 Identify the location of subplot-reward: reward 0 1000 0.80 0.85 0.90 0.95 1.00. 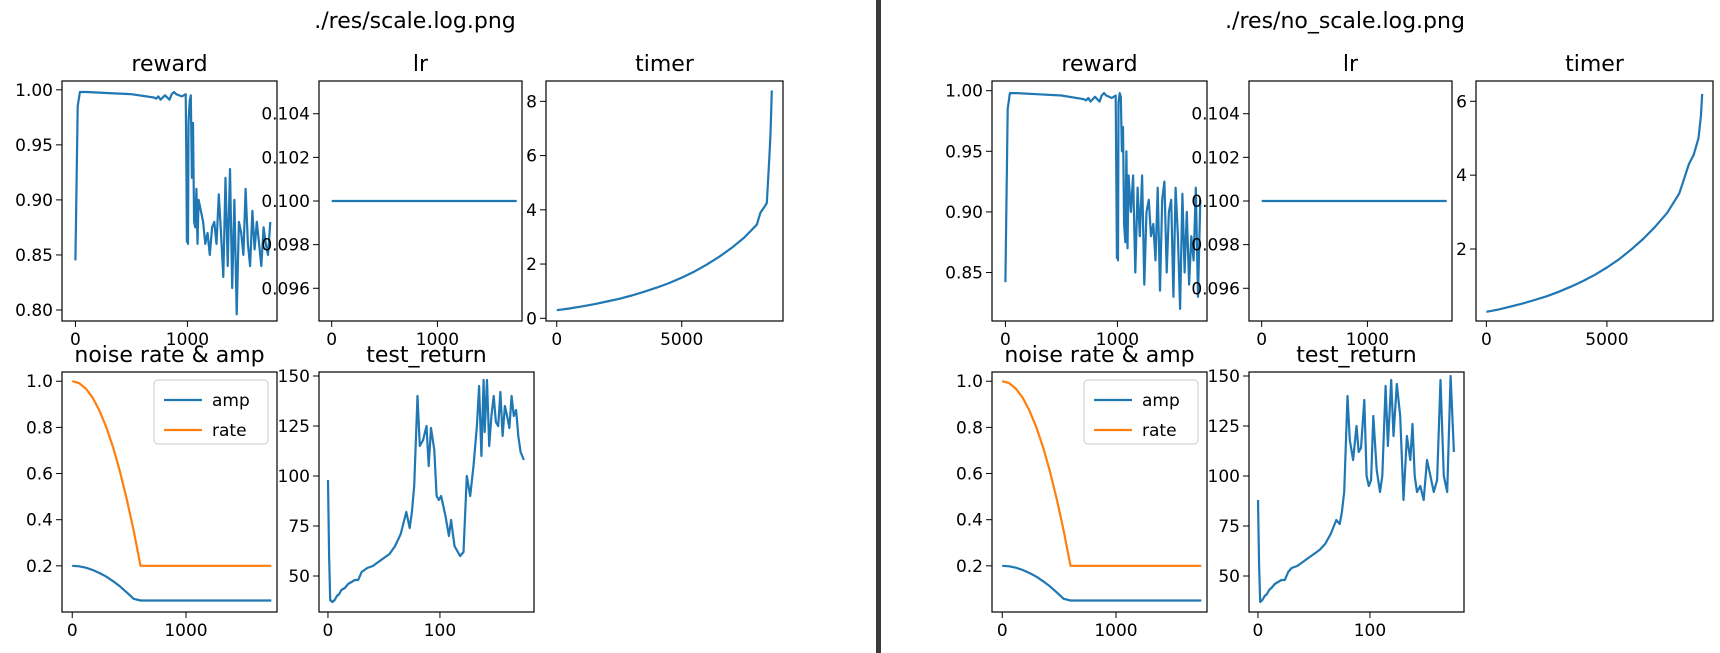
(146, 201).